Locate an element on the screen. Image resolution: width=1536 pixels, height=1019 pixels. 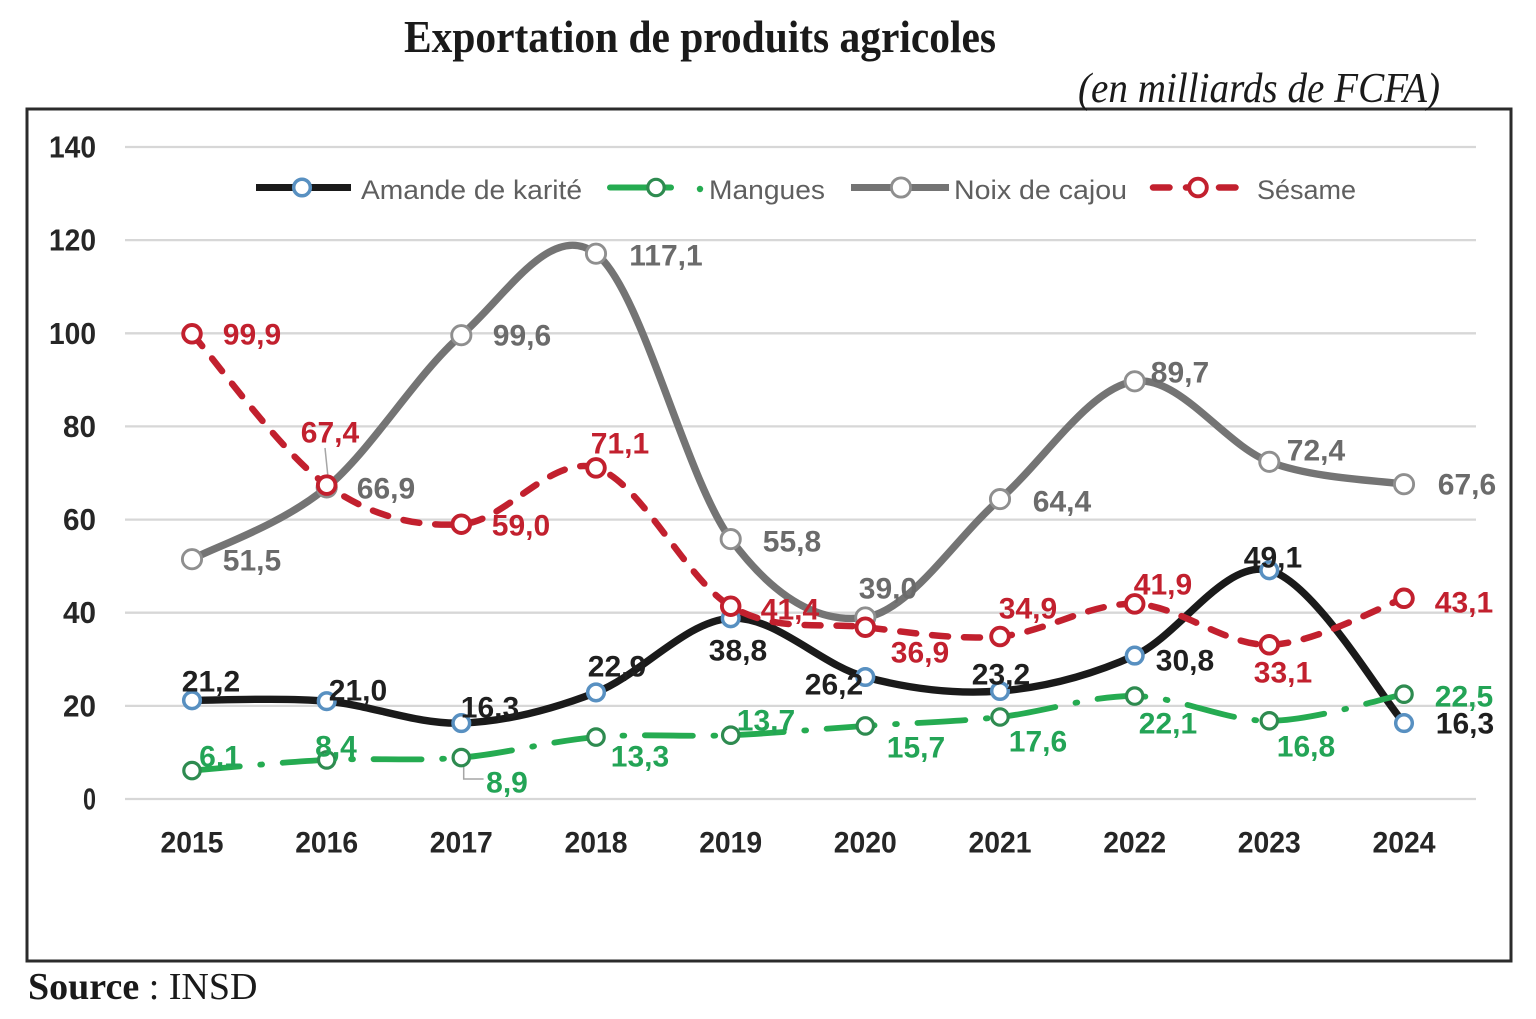
svg-text: 51,5 is located at coordinates (252, 561).